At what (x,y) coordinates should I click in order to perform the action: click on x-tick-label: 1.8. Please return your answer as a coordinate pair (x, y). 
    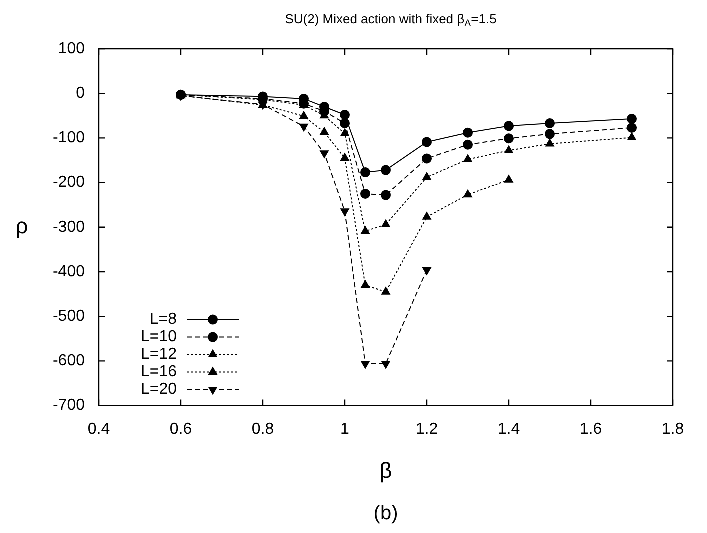
    Looking at the image, I should click on (673, 429).